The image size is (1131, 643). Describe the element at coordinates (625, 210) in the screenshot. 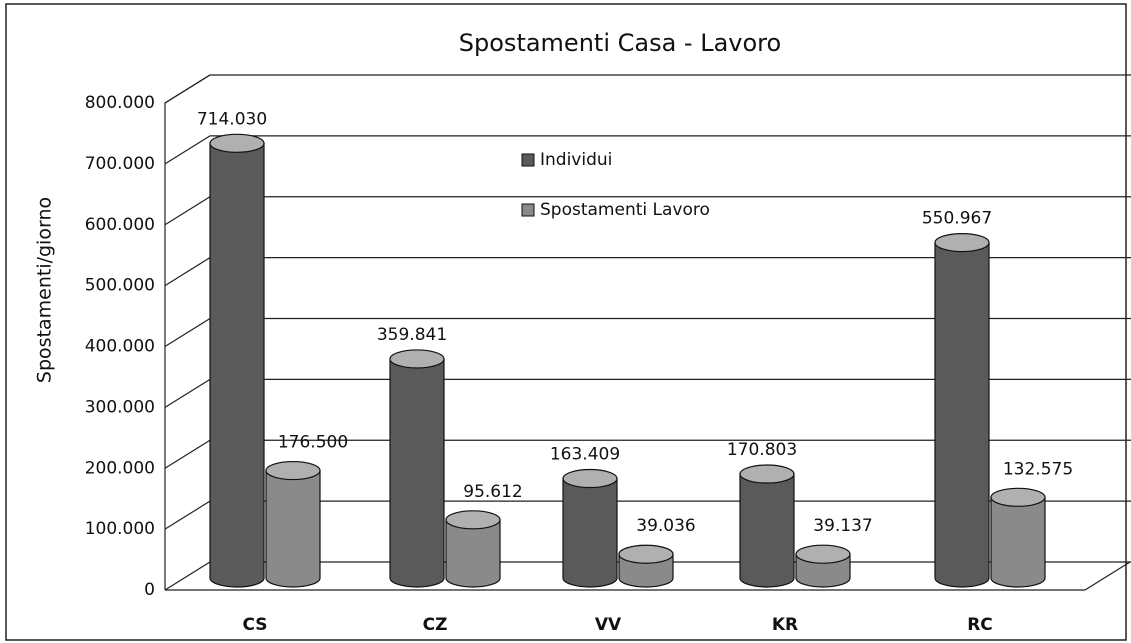

I see `legend-label: Spostamenti Lavoro` at that location.